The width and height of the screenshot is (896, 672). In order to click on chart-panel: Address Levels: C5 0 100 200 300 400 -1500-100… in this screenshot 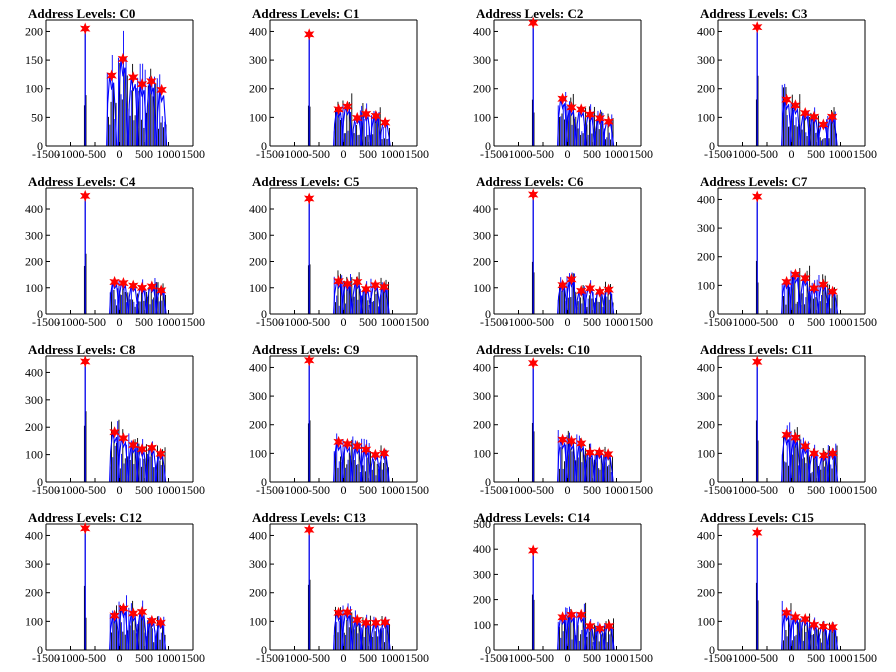, I will do `click(339, 251)`.